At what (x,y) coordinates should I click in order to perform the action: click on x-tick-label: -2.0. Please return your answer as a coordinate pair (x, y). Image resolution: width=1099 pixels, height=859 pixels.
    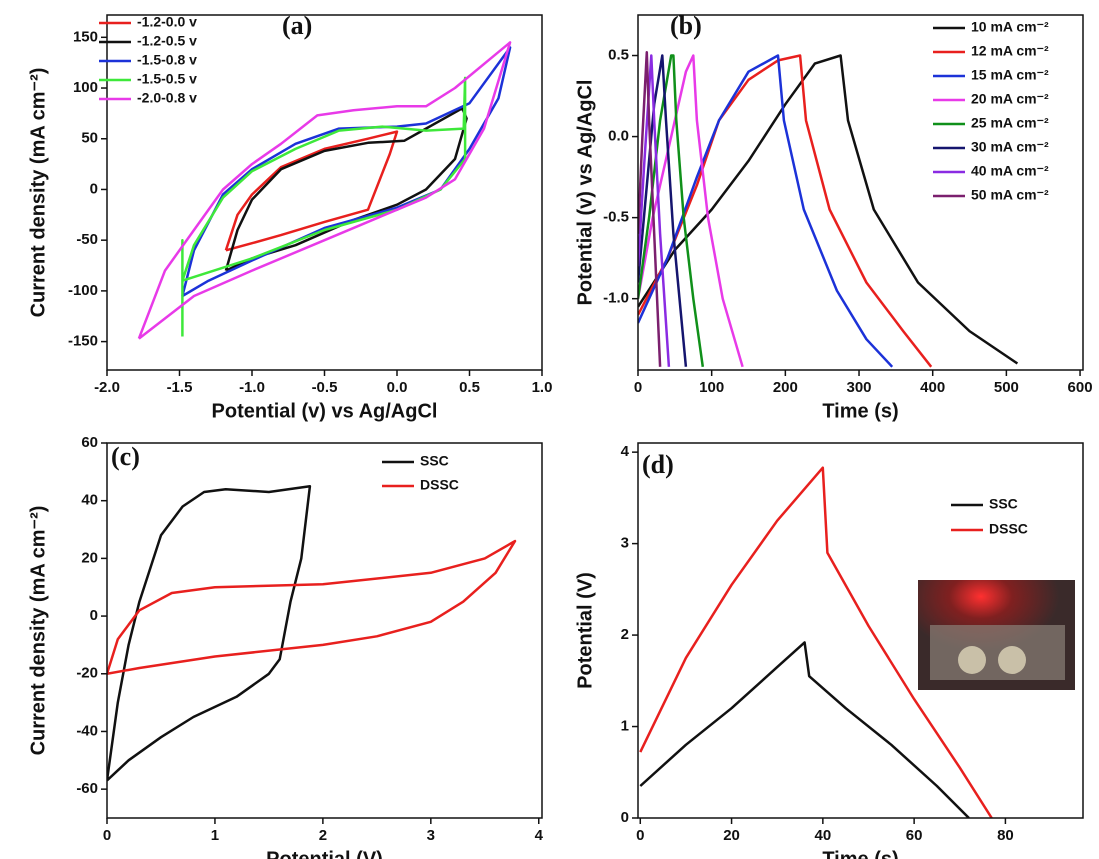
    Looking at the image, I should click on (107, 387).